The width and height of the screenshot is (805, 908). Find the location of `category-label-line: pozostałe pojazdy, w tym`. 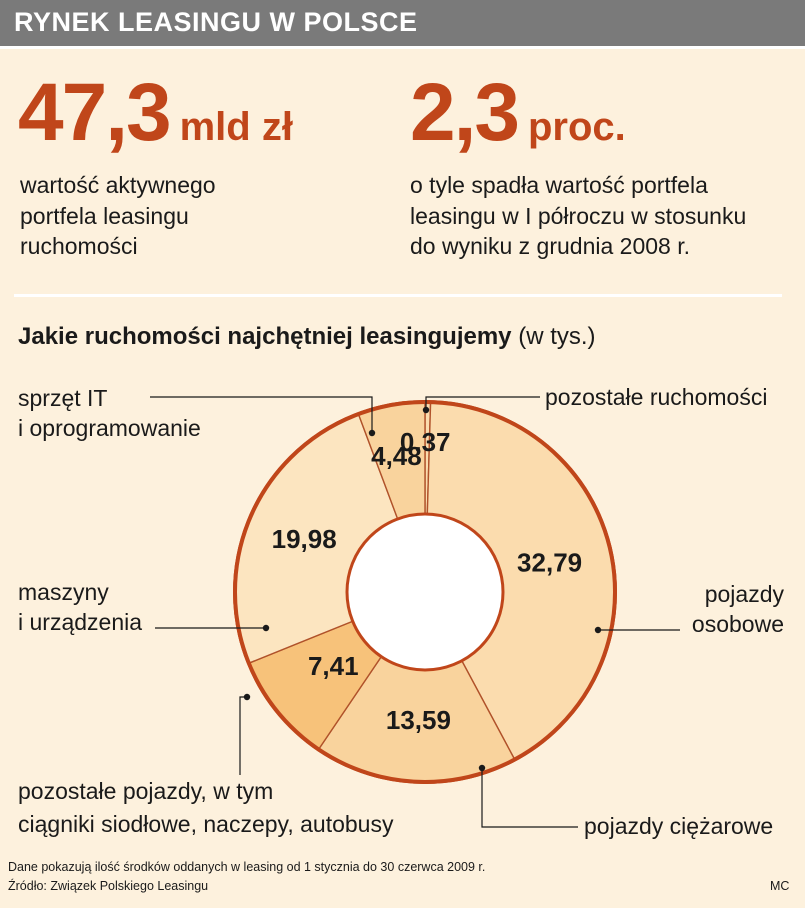

category-label-line: pozostałe pojazdy, w tym is located at coordinates (146, 791).